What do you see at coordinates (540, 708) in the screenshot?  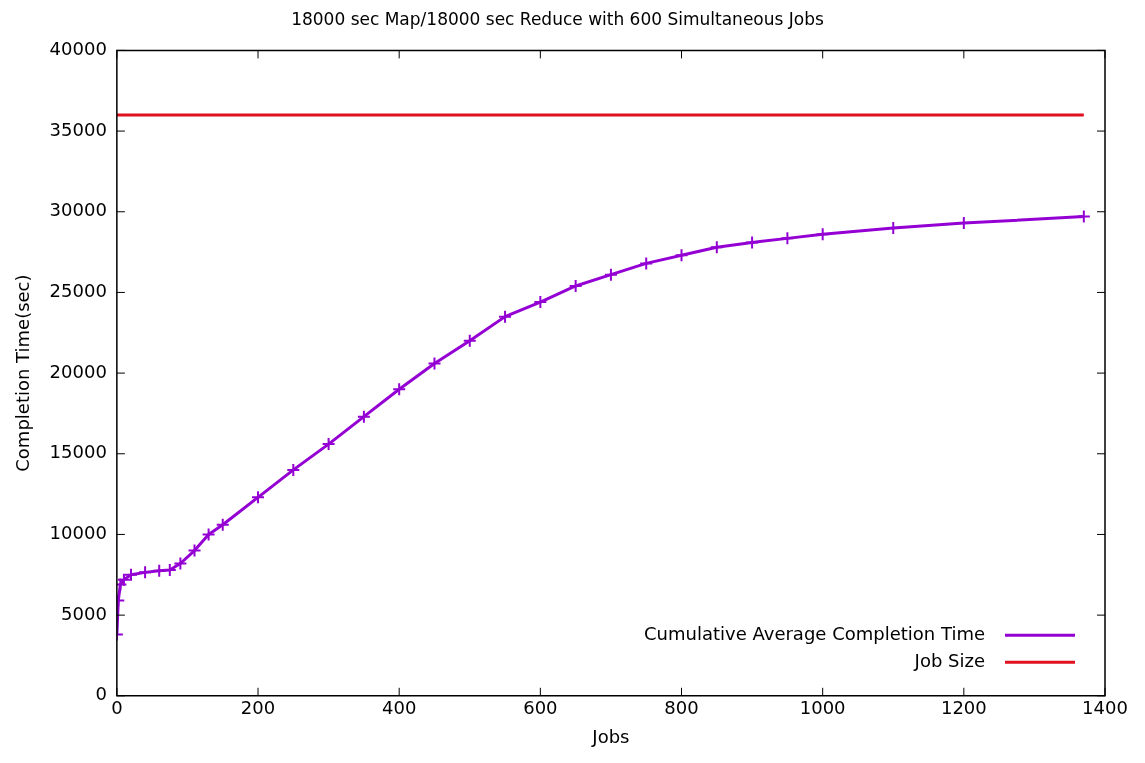 I see `x-tick-label: 600` at bounding box center [540, 708].